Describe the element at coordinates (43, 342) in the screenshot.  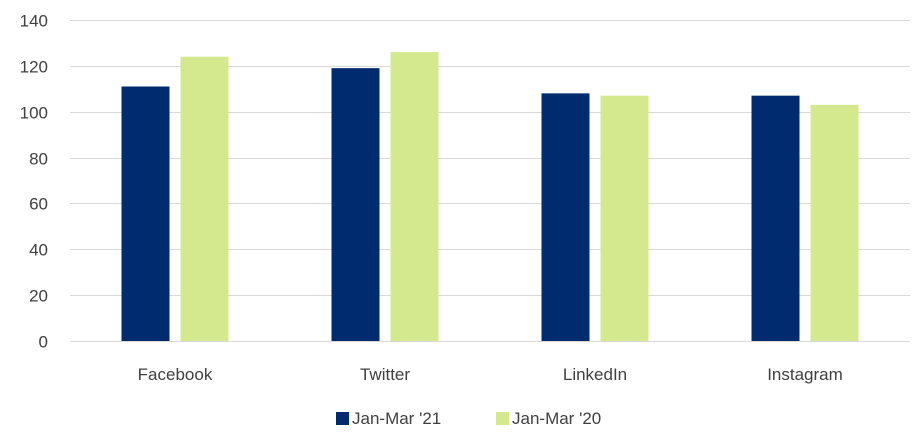
I see `y-tick-label: 0` at that location.